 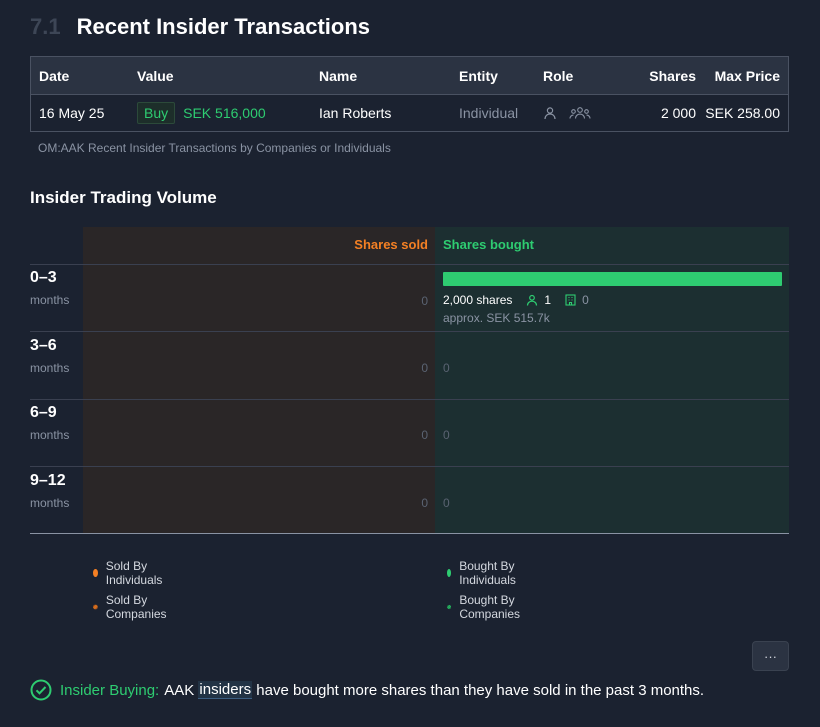 I want to click on bought-approx-value: approx. SEK 515.7k, so click(x=496, y=318).